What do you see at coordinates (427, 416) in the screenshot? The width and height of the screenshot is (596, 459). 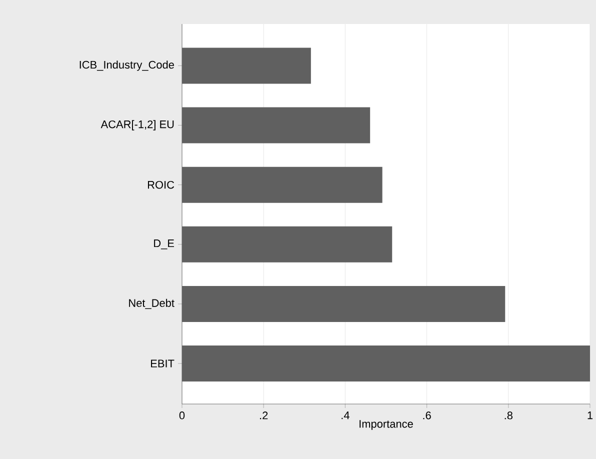 I see `x-tick-label: .6` at bounding box center [427, 416].